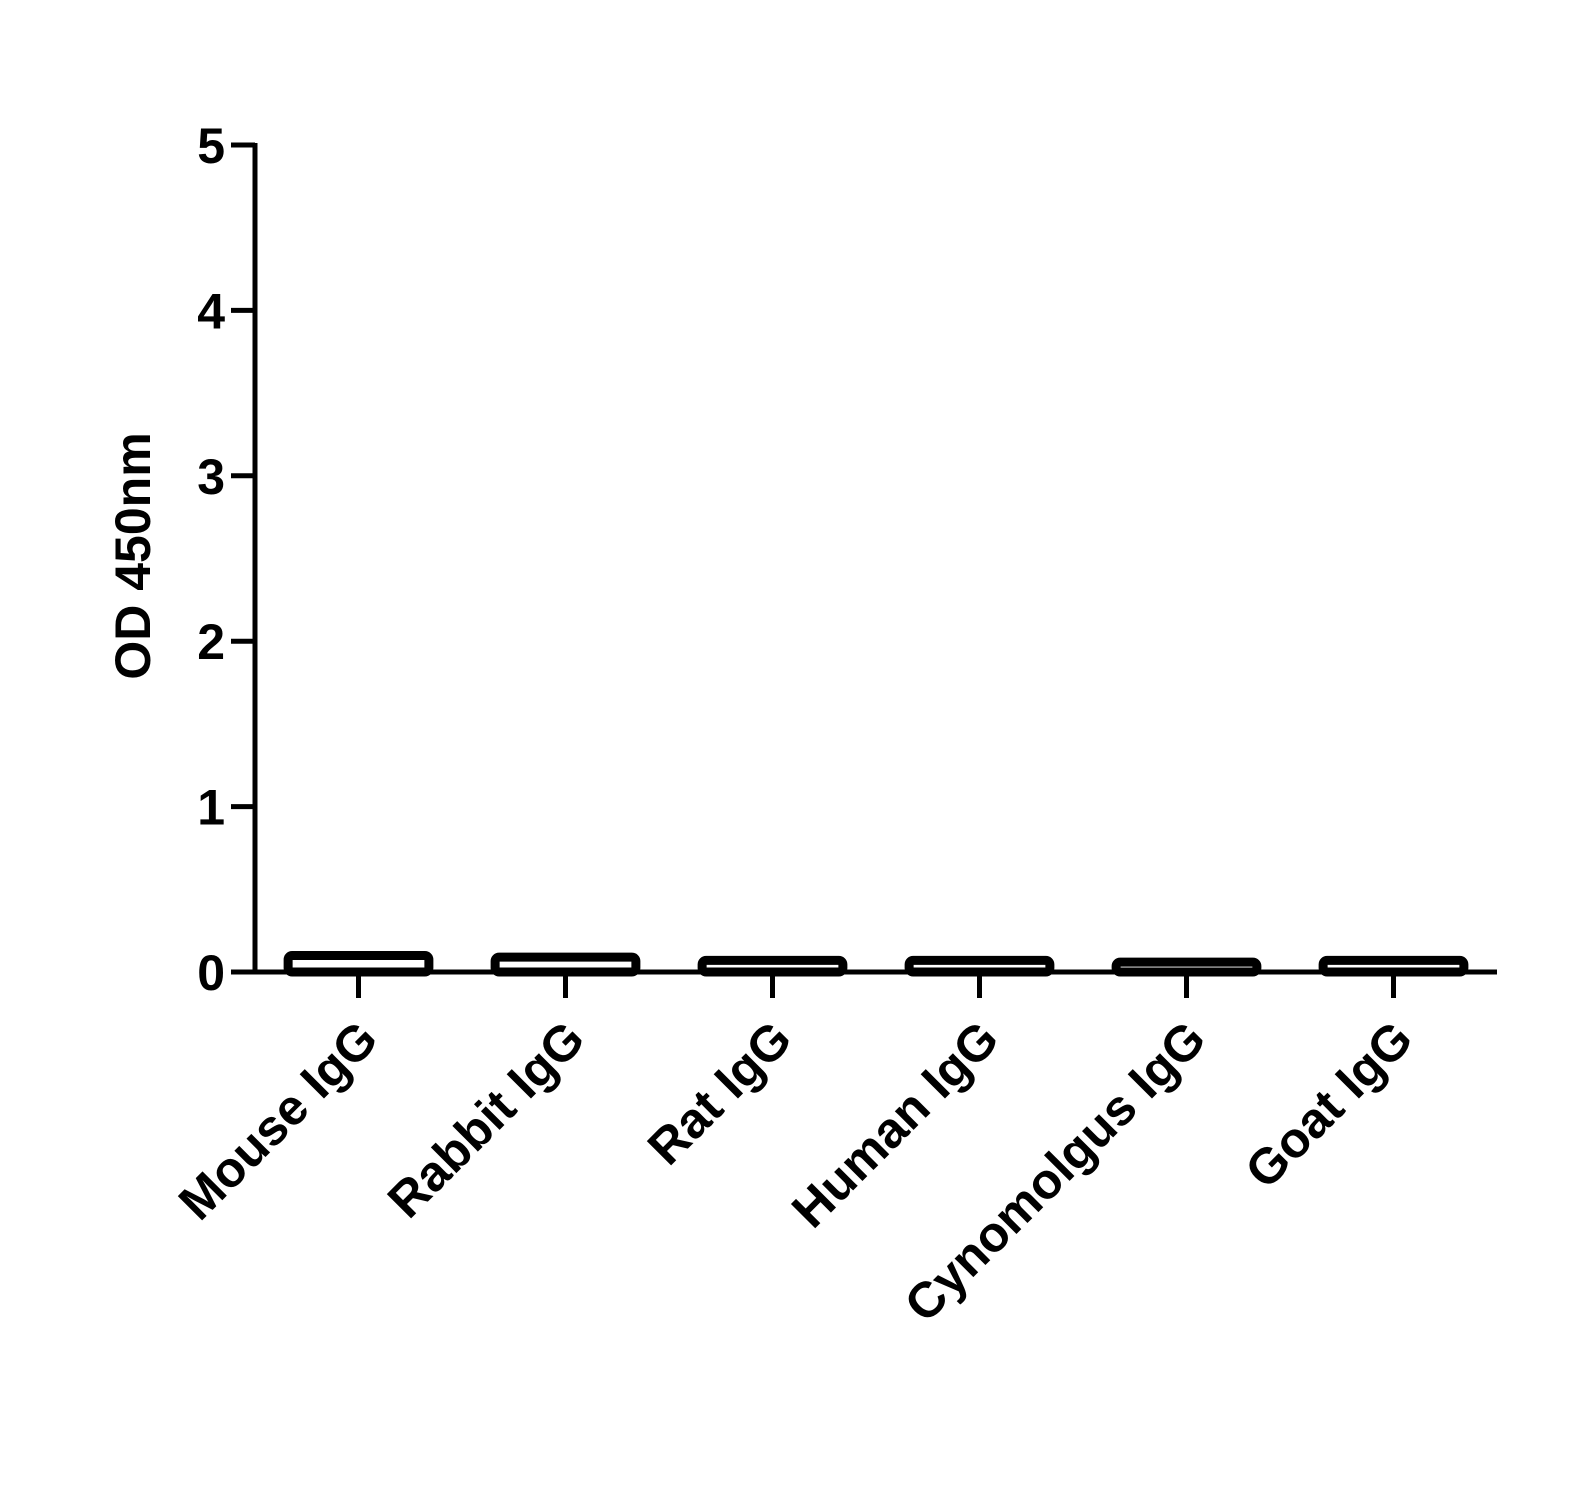 The image size is (1569, 1492). I want to click on x-tick-label: Rat IgG, so click(719, 1092).